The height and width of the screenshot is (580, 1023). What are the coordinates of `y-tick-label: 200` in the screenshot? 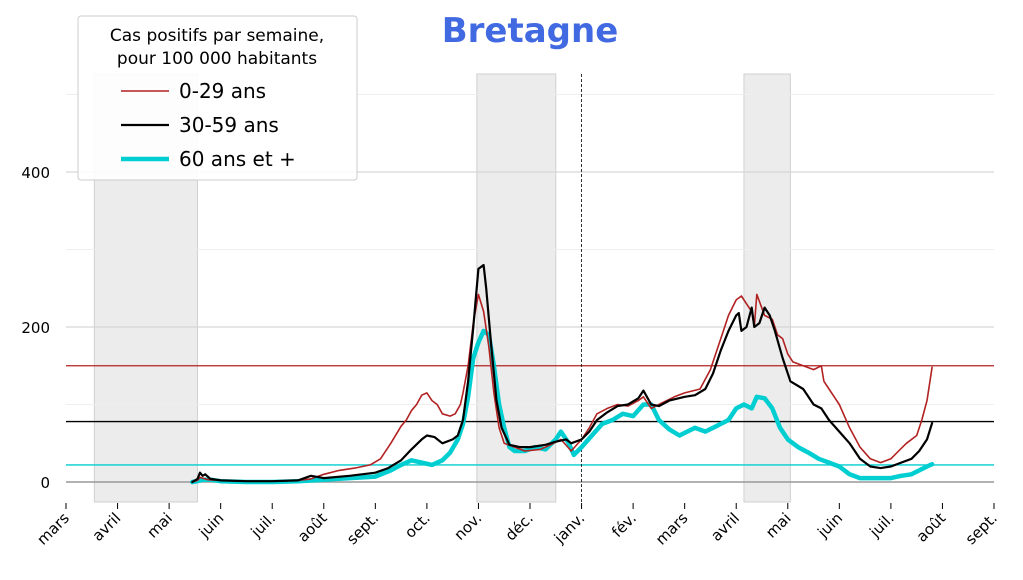 It's located at (35, 328).